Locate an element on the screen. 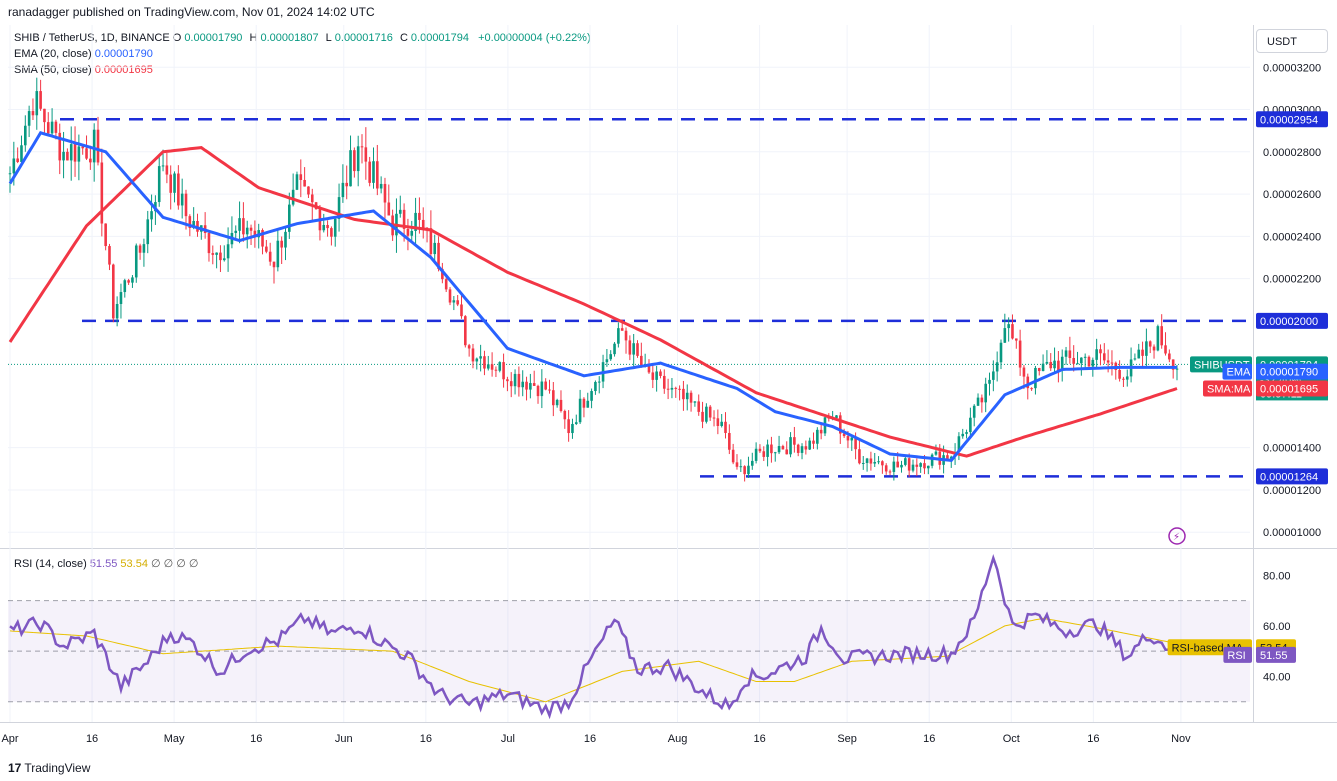 This screenshot has height=781, width=1337. x-tick-label: Aug is located at coordinates (678, 739).